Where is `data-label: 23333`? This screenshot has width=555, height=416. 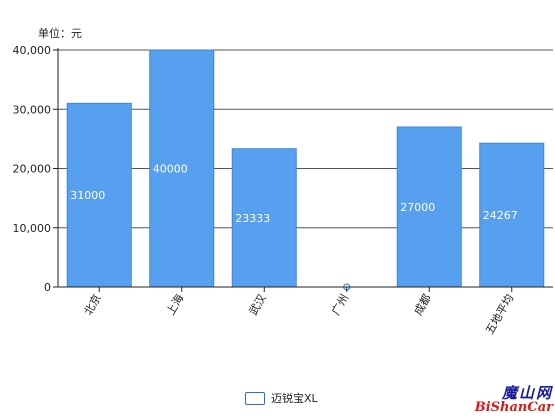 data-label: 23333 is located at coordinates (252, 218).